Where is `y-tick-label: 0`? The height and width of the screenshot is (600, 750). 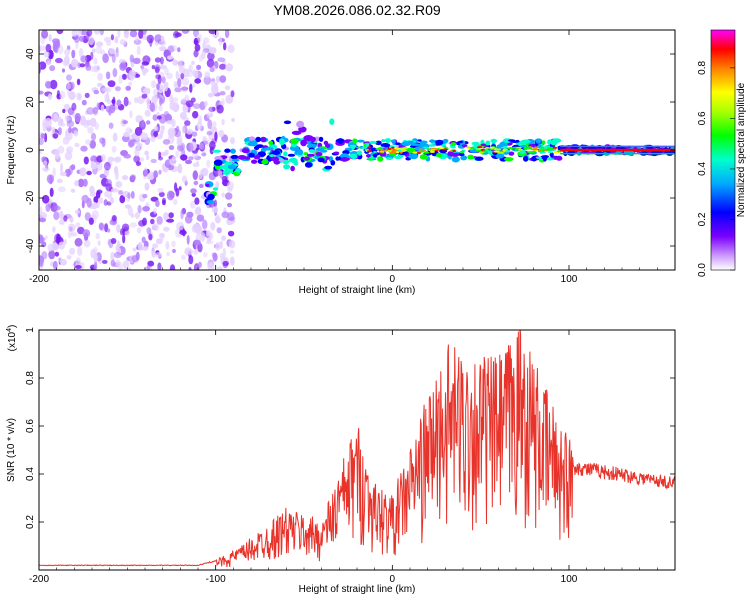
y-tick-label: 0 is located at coordinates (30, 150).